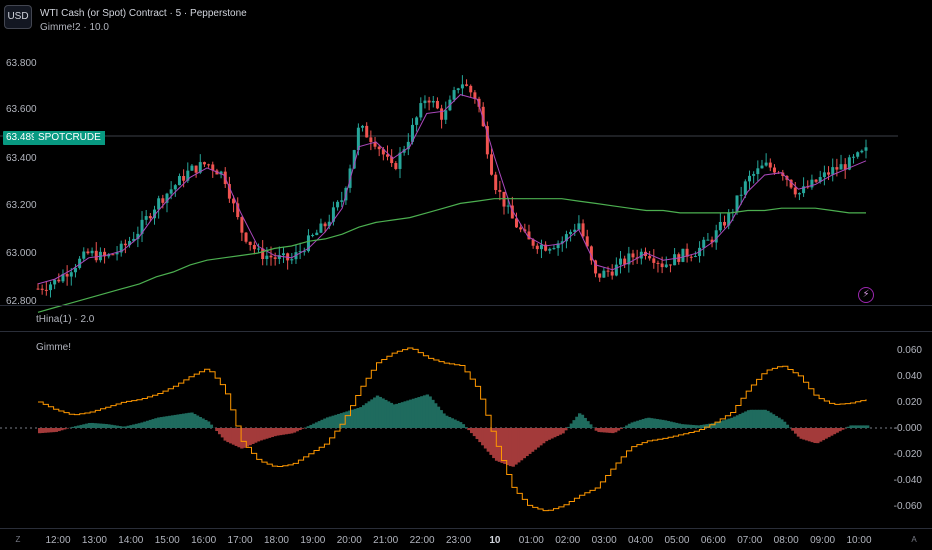 Image resolution: width=932 pixels, height=550 pixels. Describe the element at coordinates (21, 253) in the screenshot. I see `price-axis-label: 63.000` at that location.